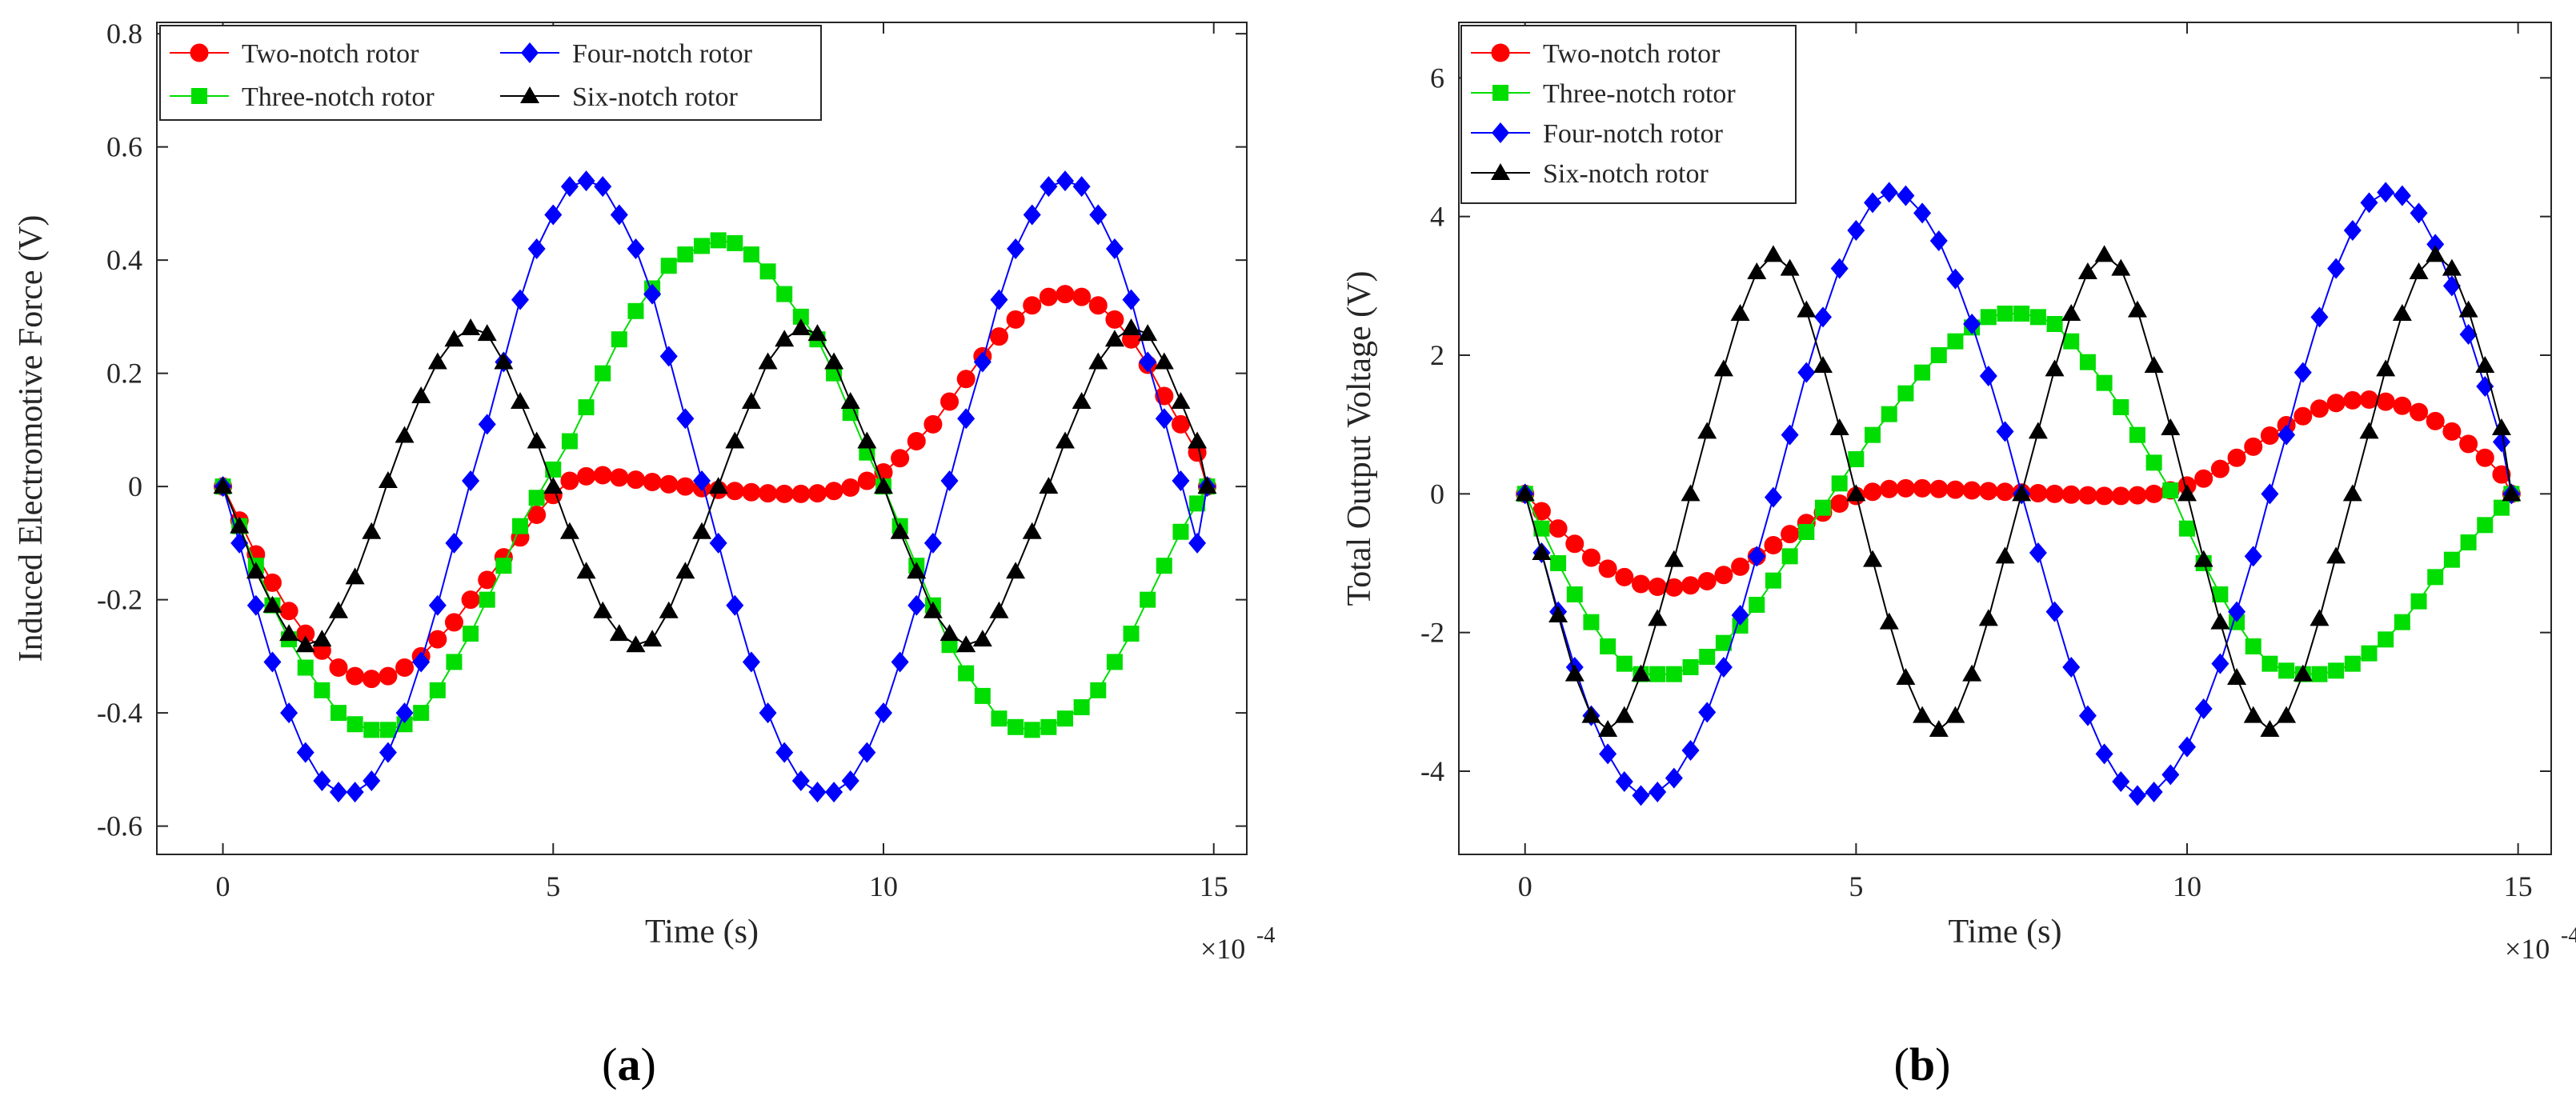 This screenshot has width=2576, height=1100. What do you see at coordinates (1590, 174) in the screenshot?
I see `panel-b-legend-entry: Six-notch rotor` at bounding box center [1590, 174].